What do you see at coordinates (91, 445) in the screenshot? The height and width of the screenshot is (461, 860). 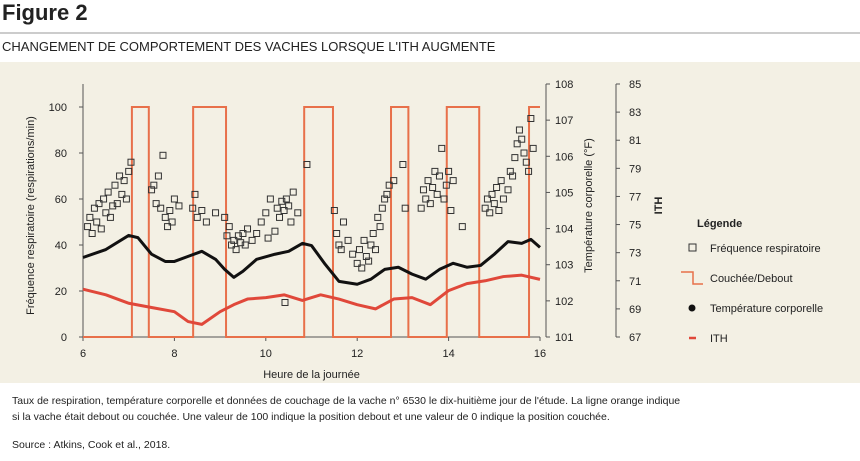 I see `source: Source : Atkins, Cook et al., 2018.` at bounding box center [91, 445].